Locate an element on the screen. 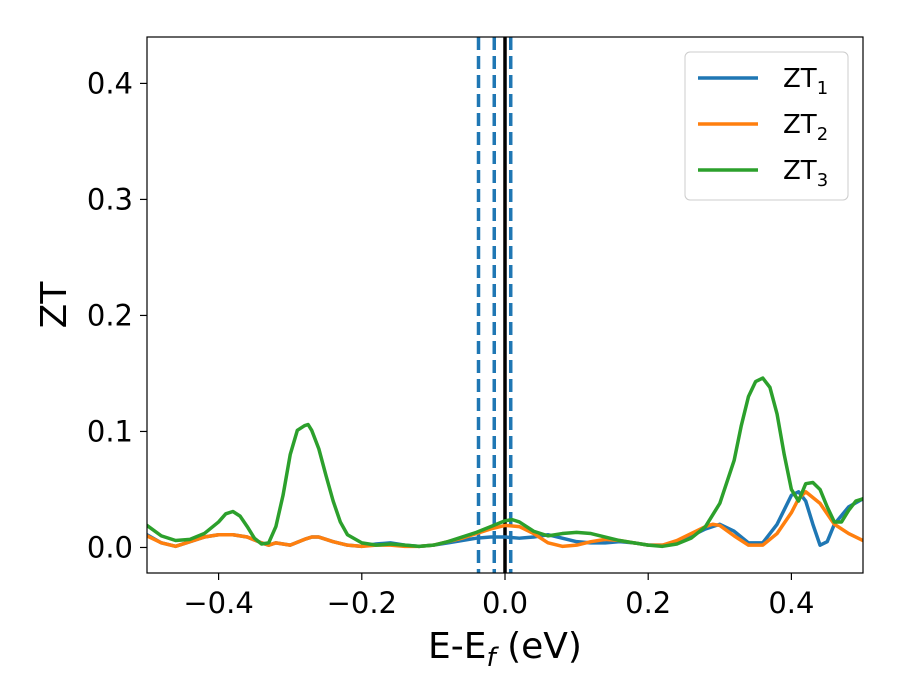 The width and height of the screenshot is (900, 700). legend-label: ZT1 is located at coordinates (805, 81).